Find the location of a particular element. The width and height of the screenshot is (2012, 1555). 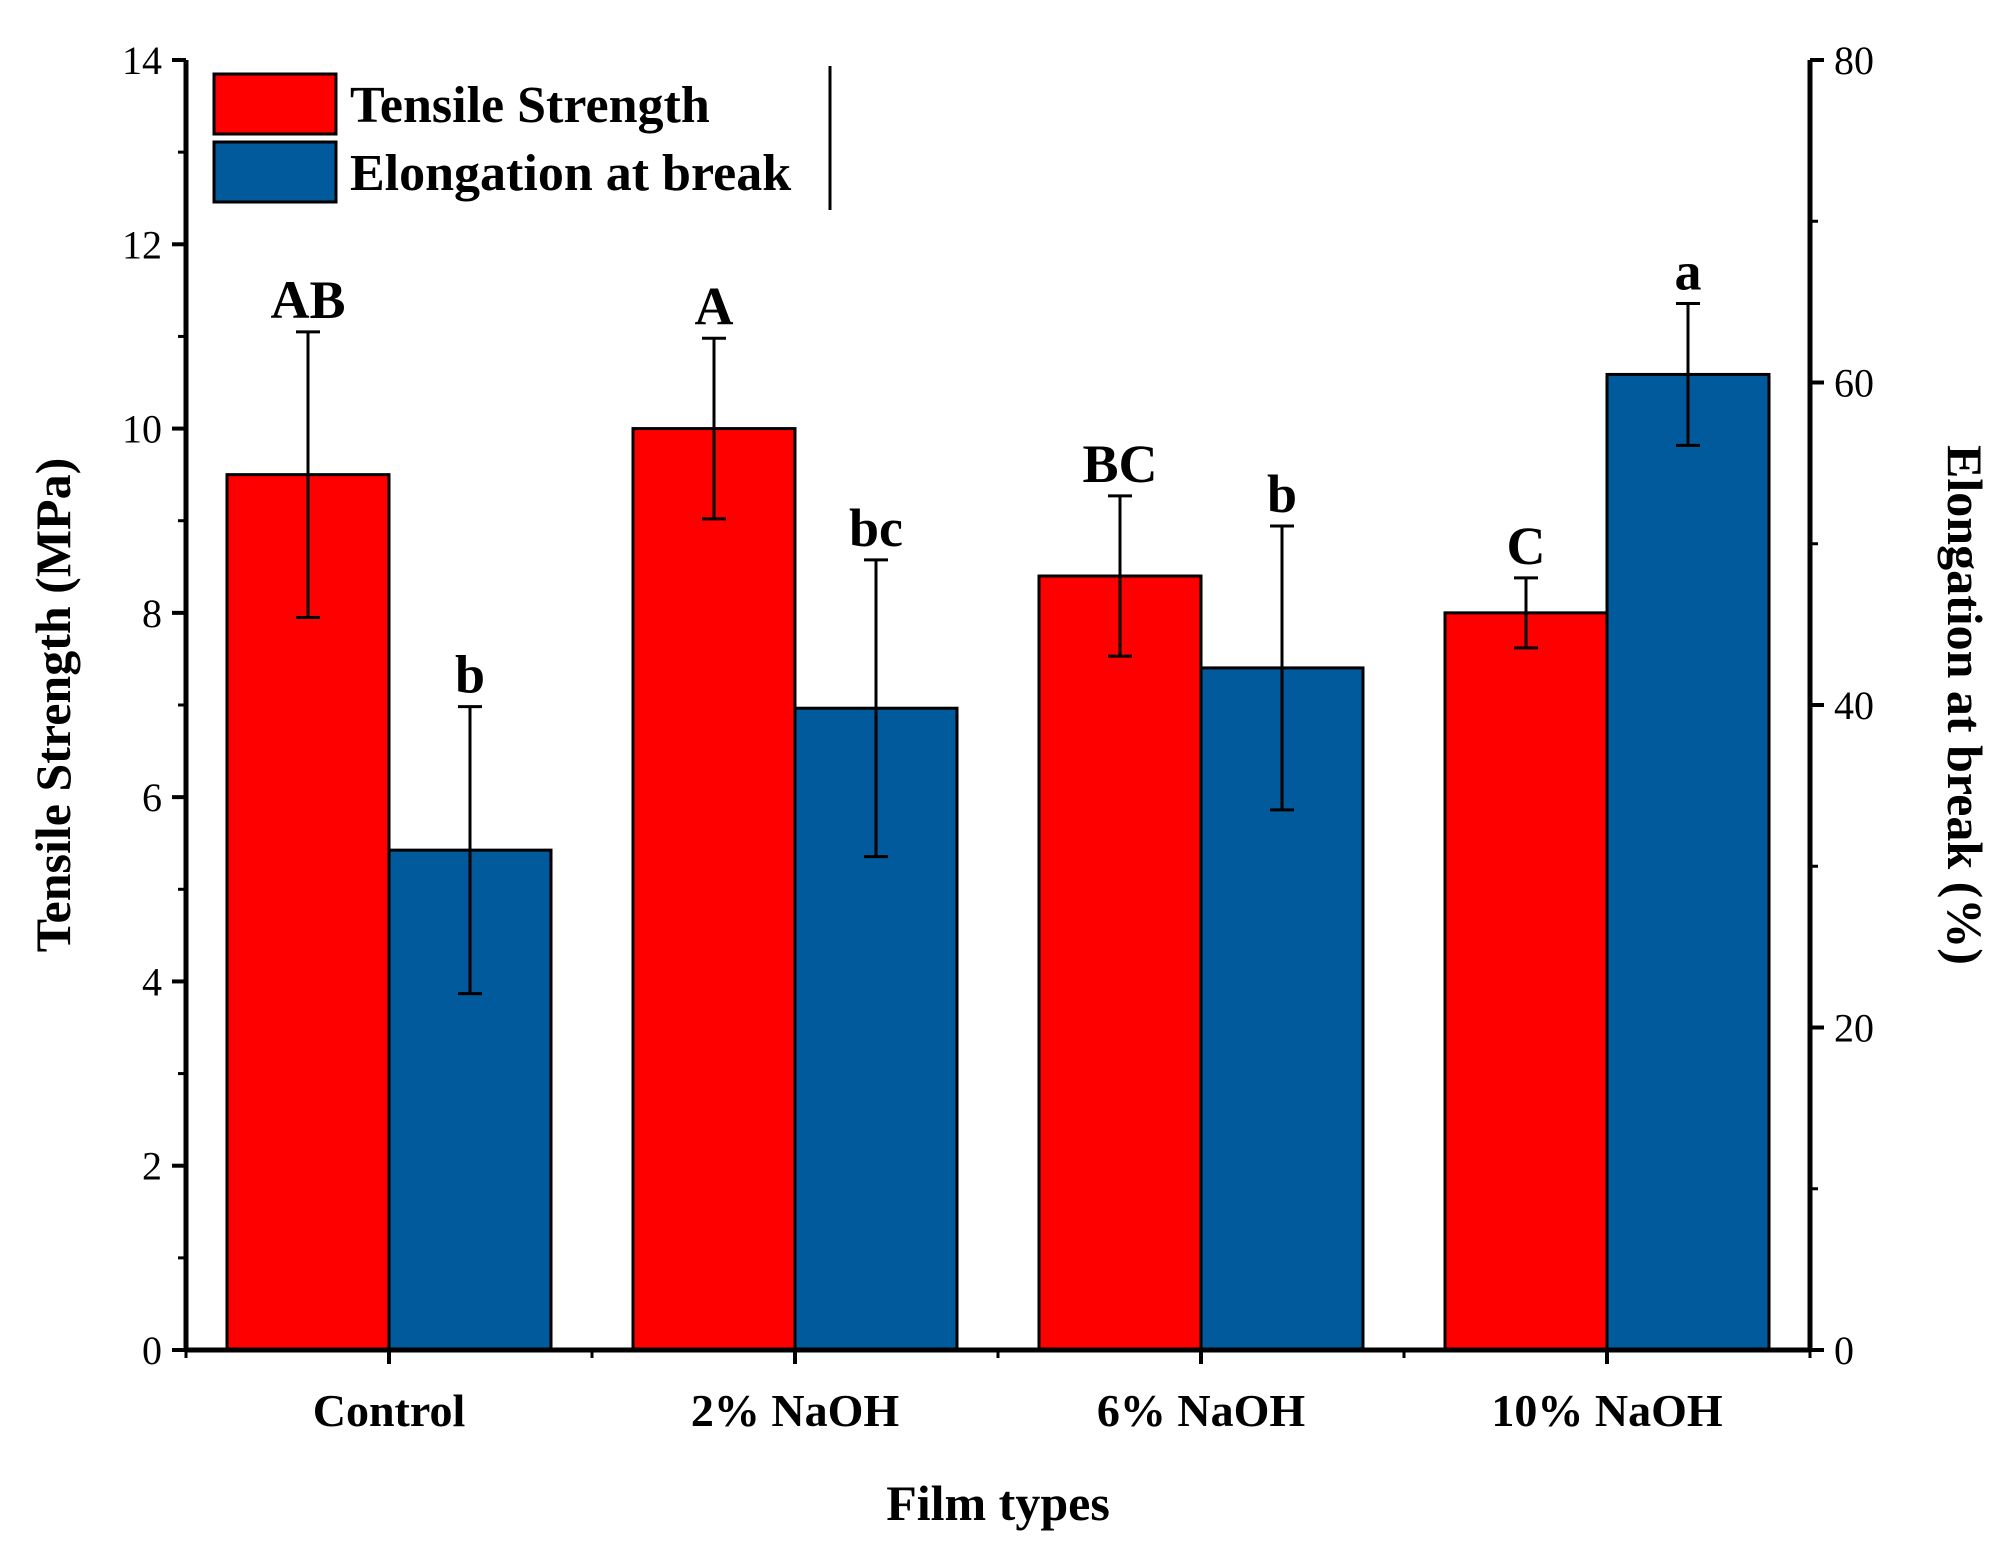

error-bar-tensile-strength-10pct-naoh is located at coordinates (1526, 613).